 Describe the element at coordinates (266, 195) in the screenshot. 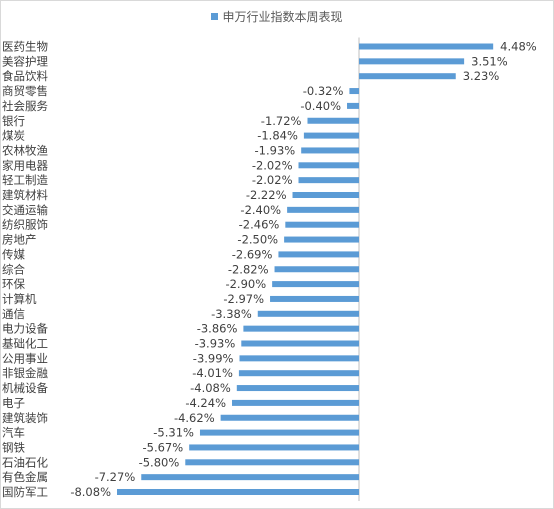

I see `data-label: -2.22%` at that location.